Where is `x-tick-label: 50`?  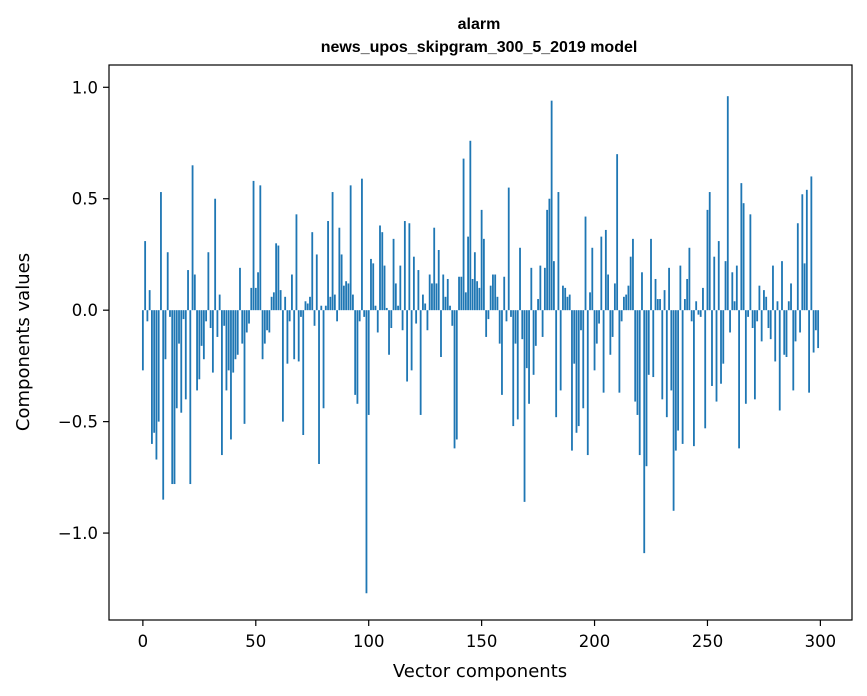
x-tick-label: 50 is located at coordinates (255, 641).